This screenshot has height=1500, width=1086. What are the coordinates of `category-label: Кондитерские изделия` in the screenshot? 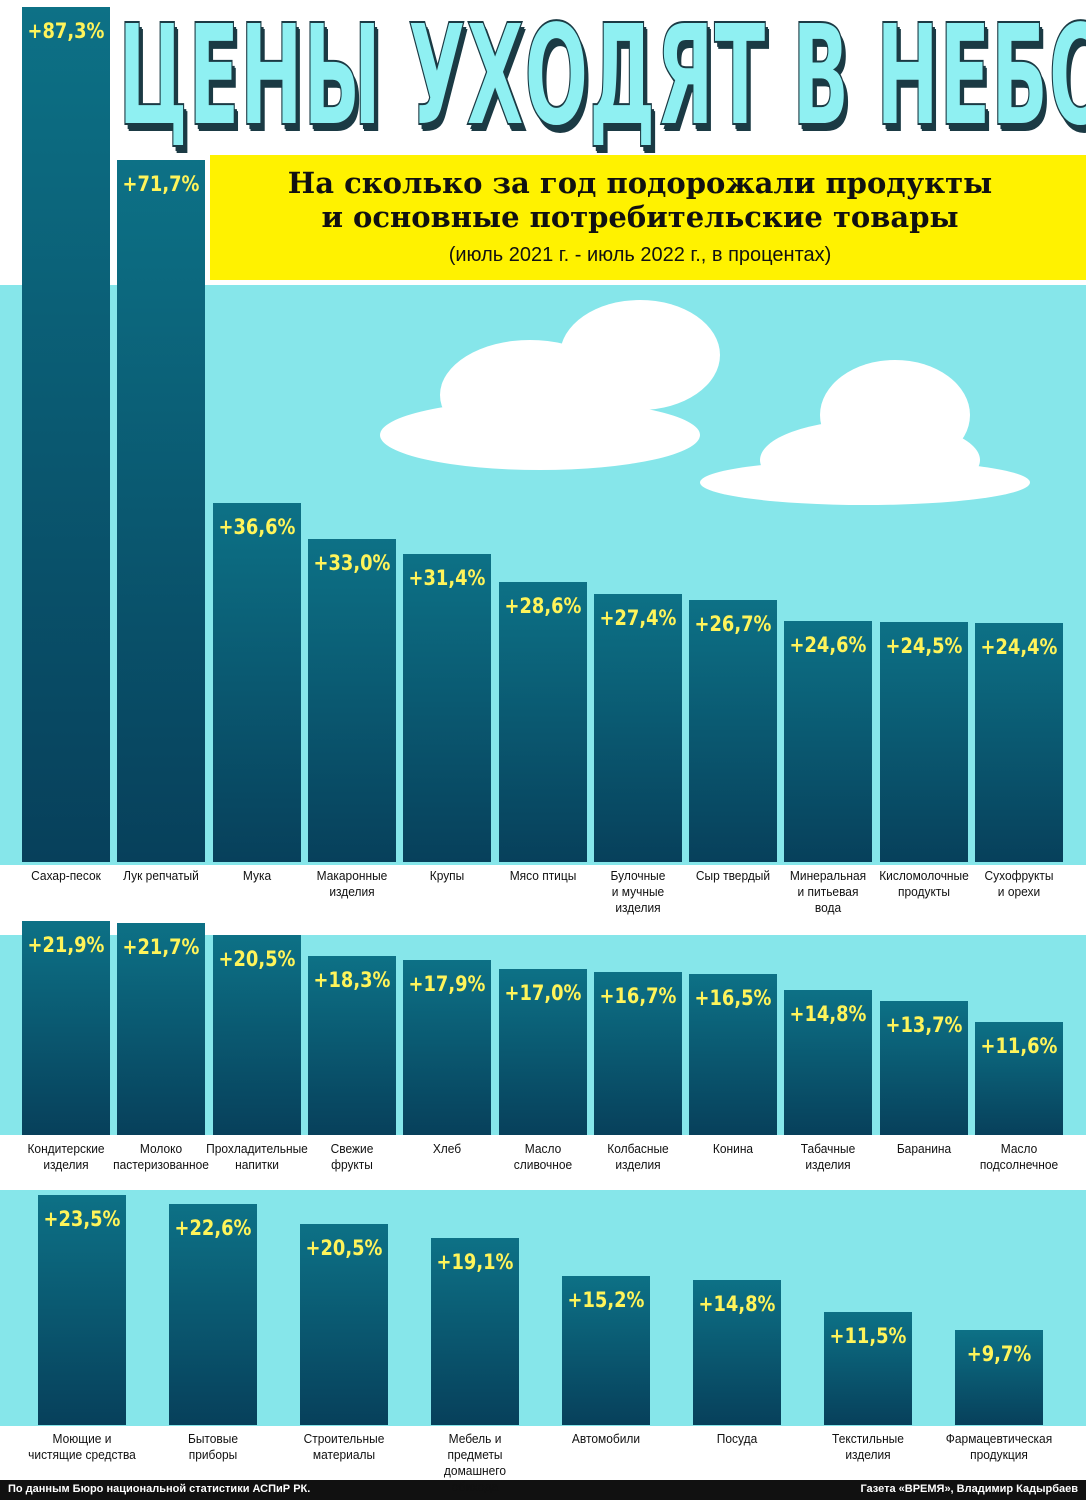 It's located at (66, 1156).